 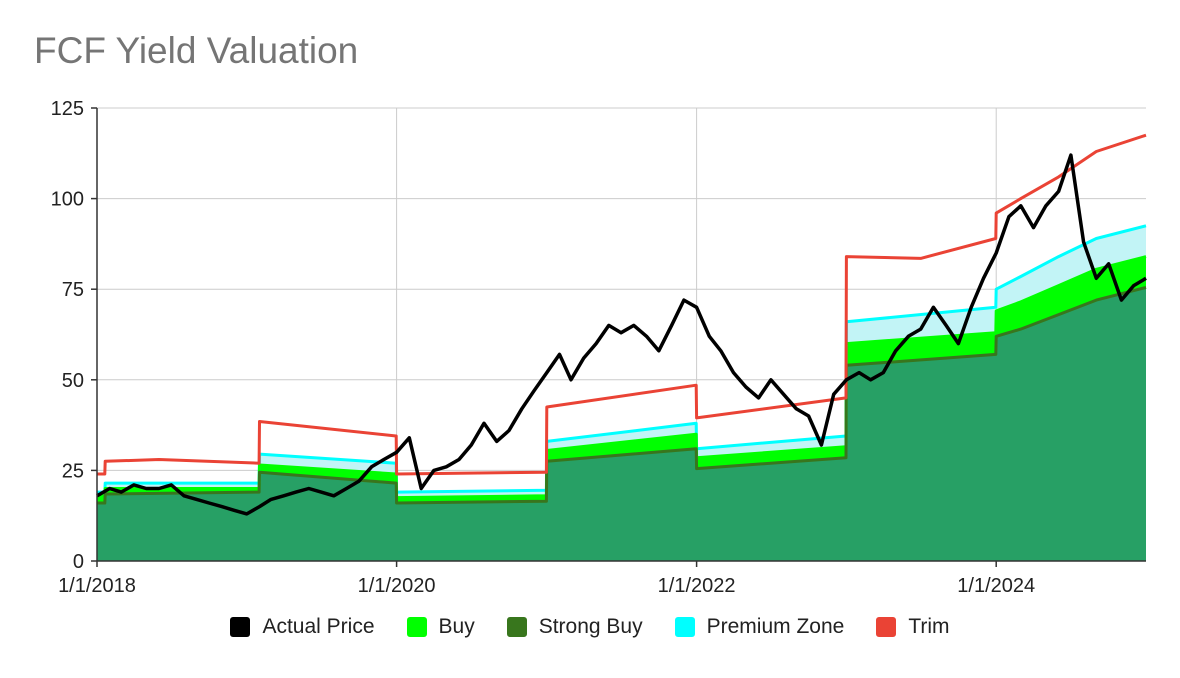 What do you see at coordinates (929, 626) in the screenshot?
I see `legend-label: Trim` at bounding box center [929, 626].